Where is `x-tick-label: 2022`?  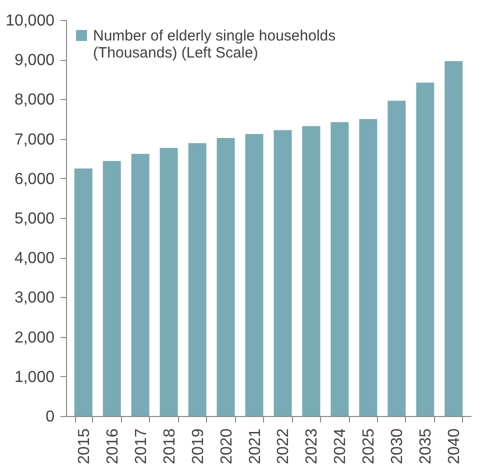
x-tick-label: 2022 is located at coordinates (283, 446).